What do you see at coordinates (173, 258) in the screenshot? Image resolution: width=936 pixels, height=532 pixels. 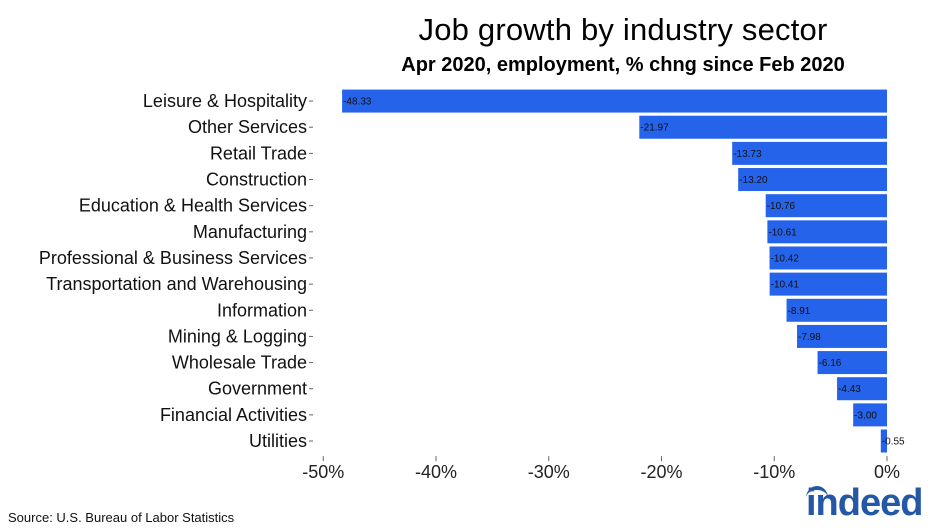 I see `category-label: Professional & Business Services` at bounding box center [173, 258].